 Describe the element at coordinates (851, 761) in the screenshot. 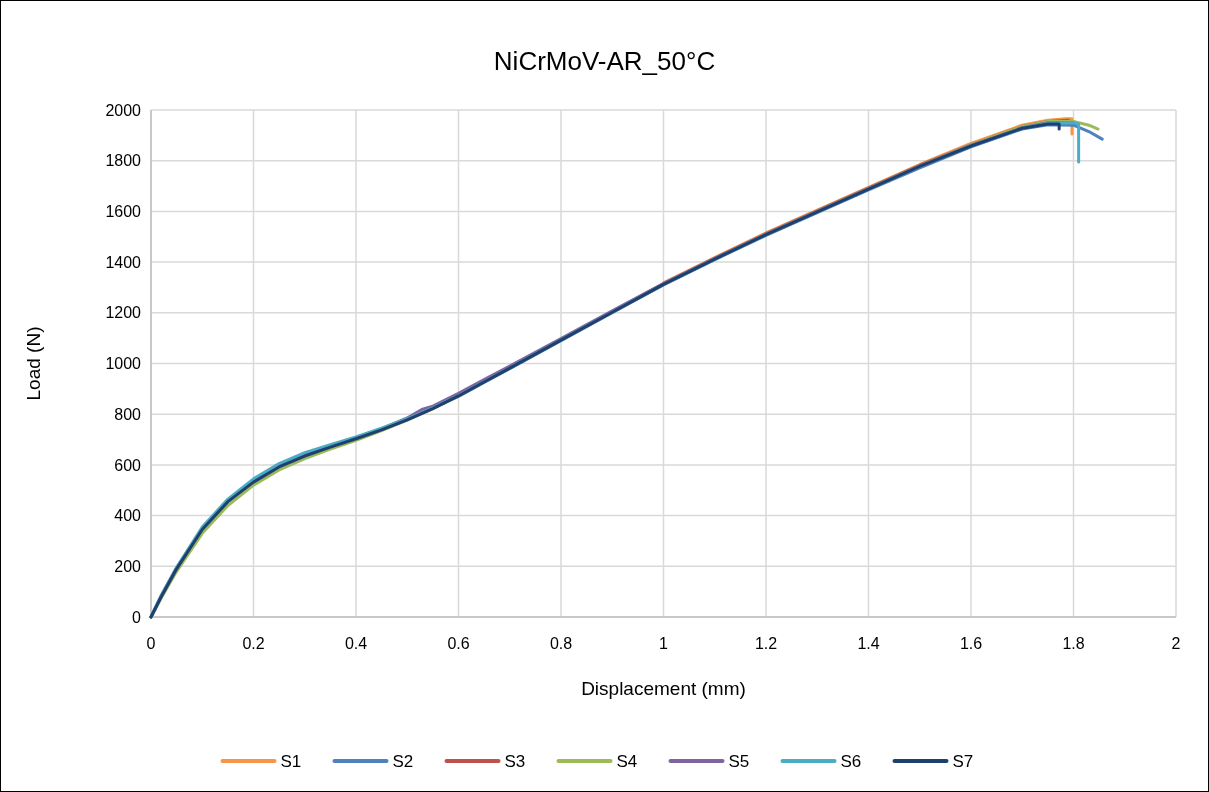

I see `legend-label: S6` at that location.